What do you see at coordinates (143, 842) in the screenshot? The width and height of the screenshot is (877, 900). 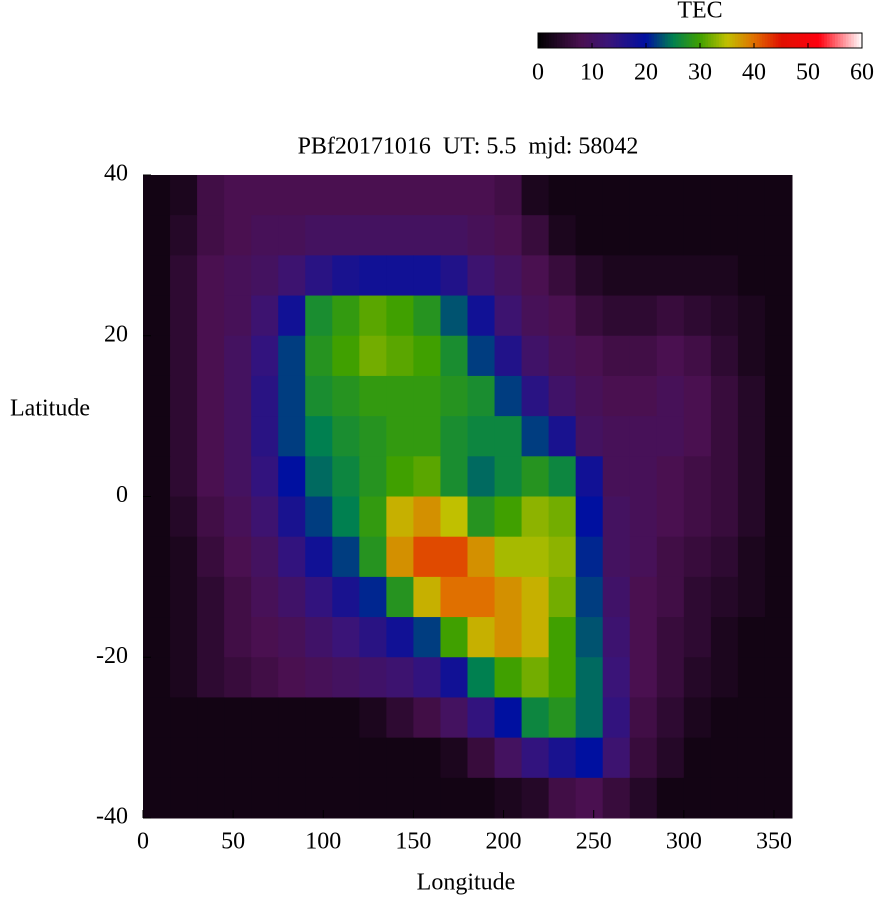 I see `x-tick-label: 0` at bounding box center [143, 842].